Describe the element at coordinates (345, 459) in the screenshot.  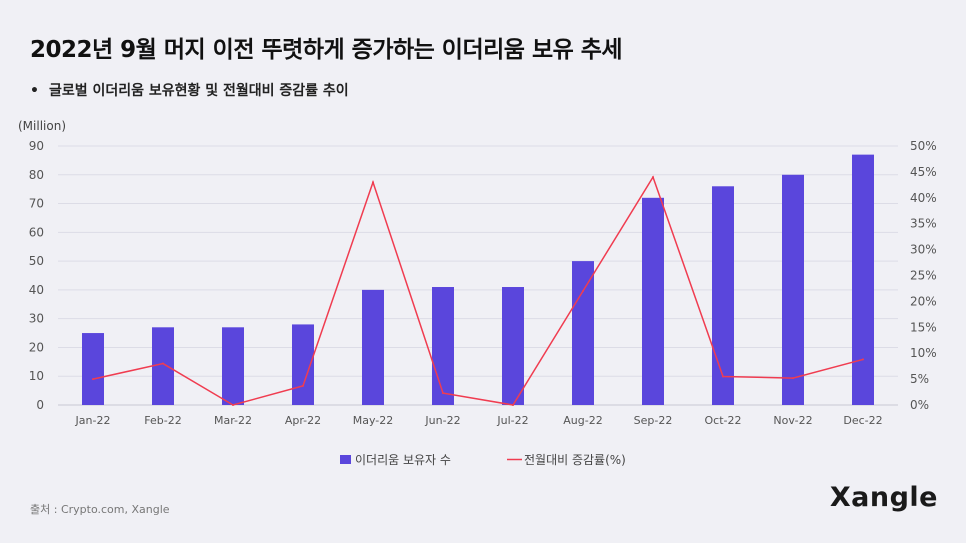
I see `legend-bar-swatch` at that location.